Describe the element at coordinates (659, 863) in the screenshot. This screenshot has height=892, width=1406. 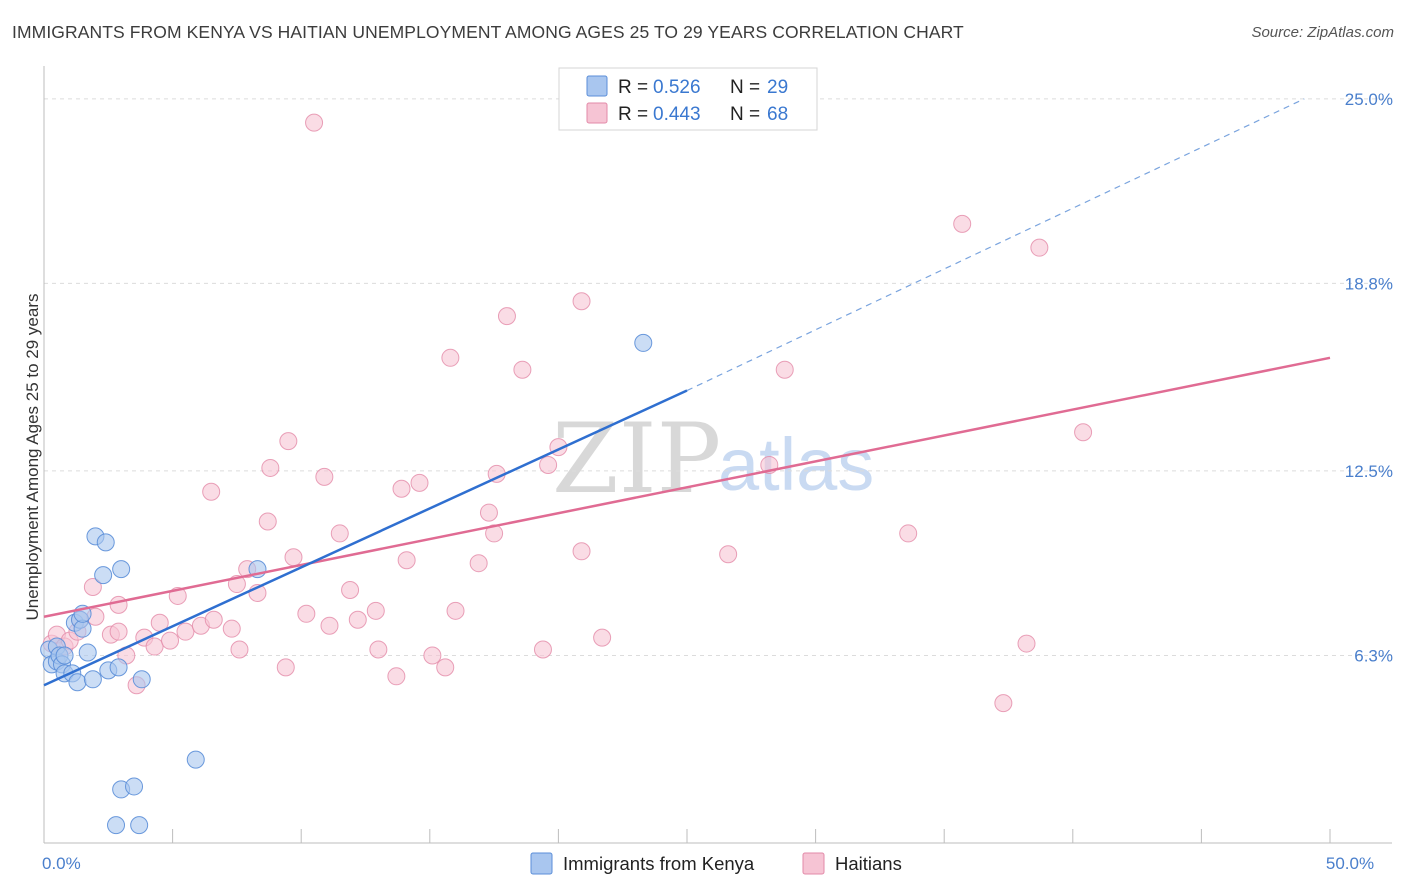
I see `bottom-legend-label-kenya: Immigrants from Kenya` at that location.